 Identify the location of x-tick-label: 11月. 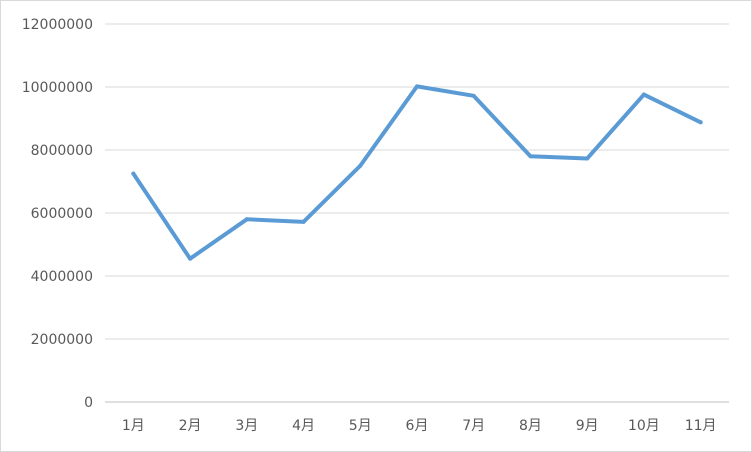
(701, 426).